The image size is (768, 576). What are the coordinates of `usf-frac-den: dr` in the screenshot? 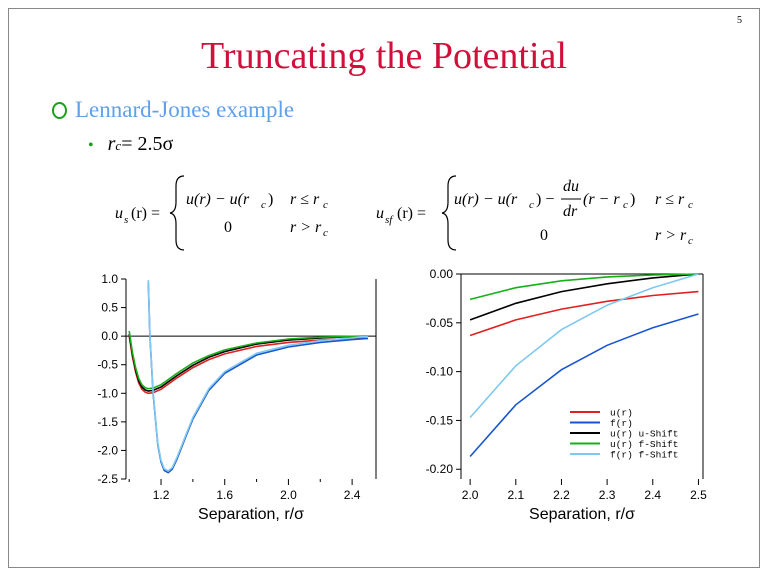 It's located at (570, 211).